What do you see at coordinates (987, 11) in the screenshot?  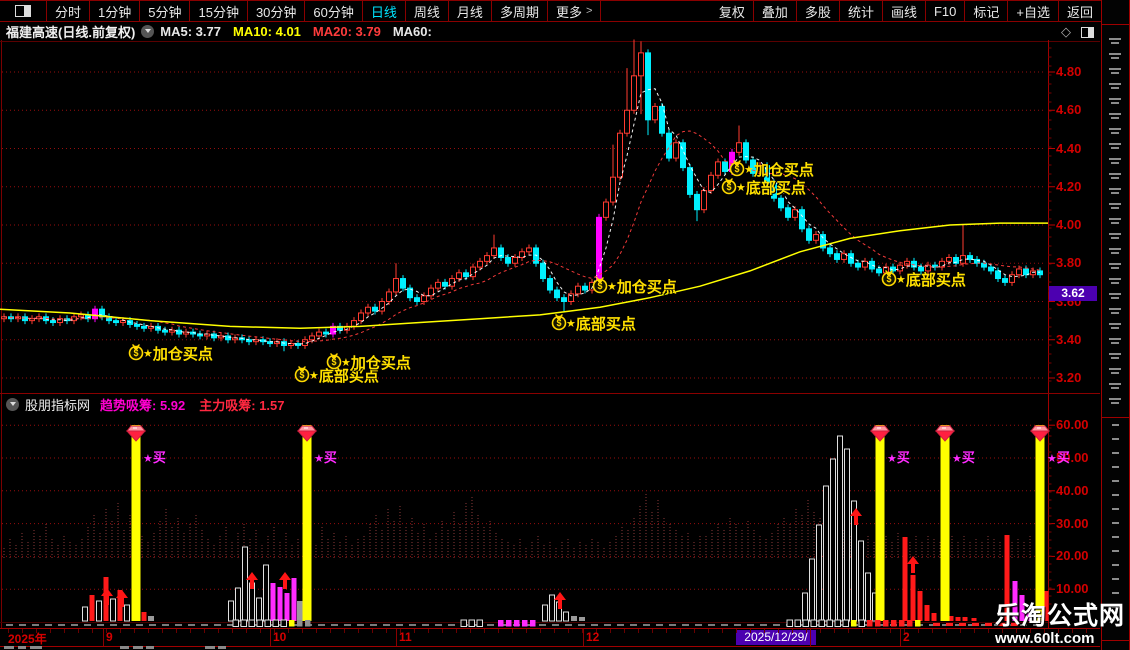 I see `toolbar-action-button: 标记` at bounding box center [987, 11].